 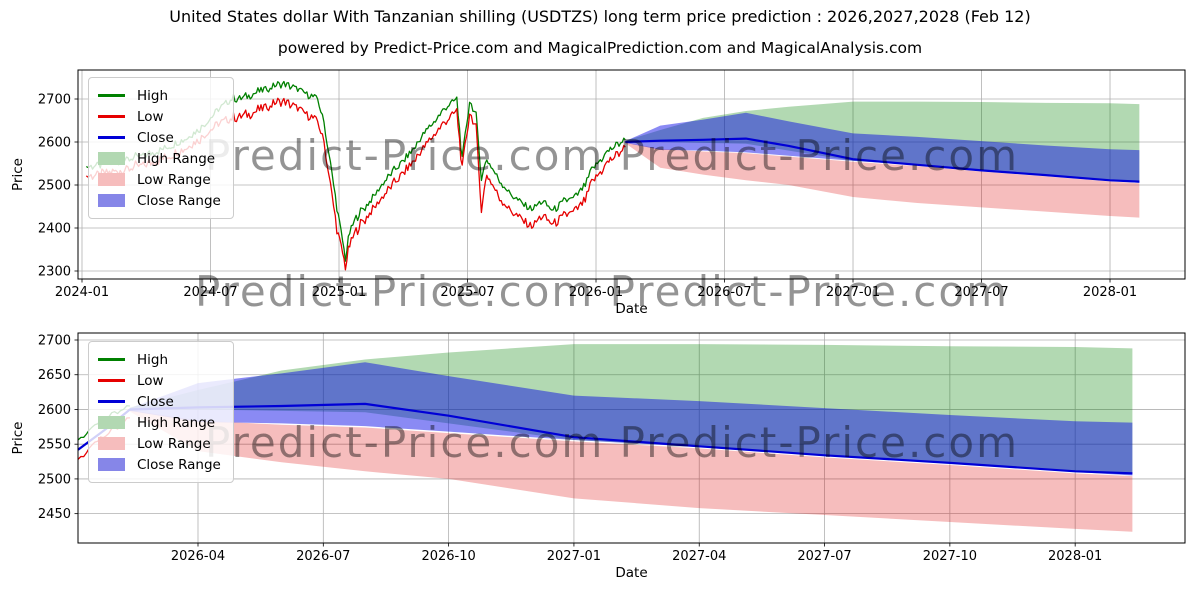 What do you see at coordinates (54, 229) in the screenshot?
I see `y-tick-label: 2400` at bounding box center [54, 229].